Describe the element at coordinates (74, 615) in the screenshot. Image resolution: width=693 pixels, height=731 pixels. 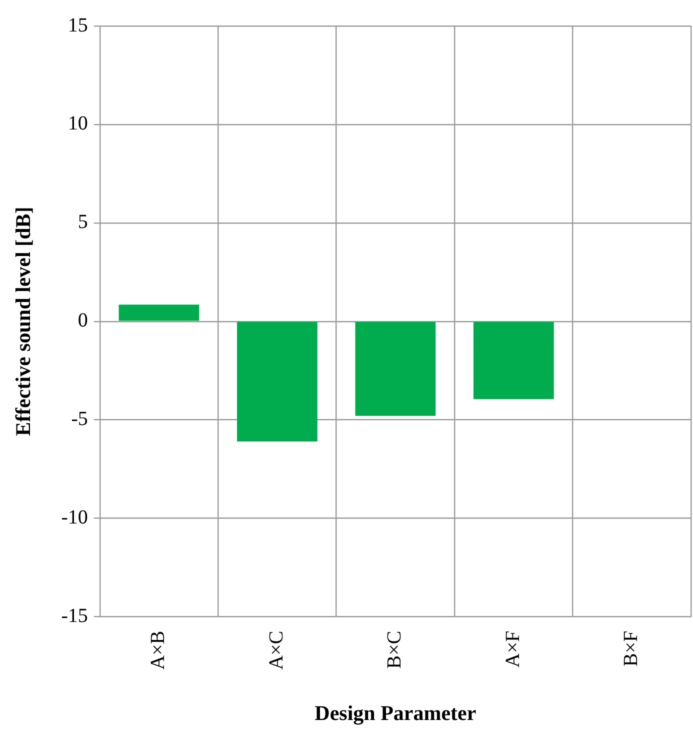
I see `y-tick-label: -15` at that location.